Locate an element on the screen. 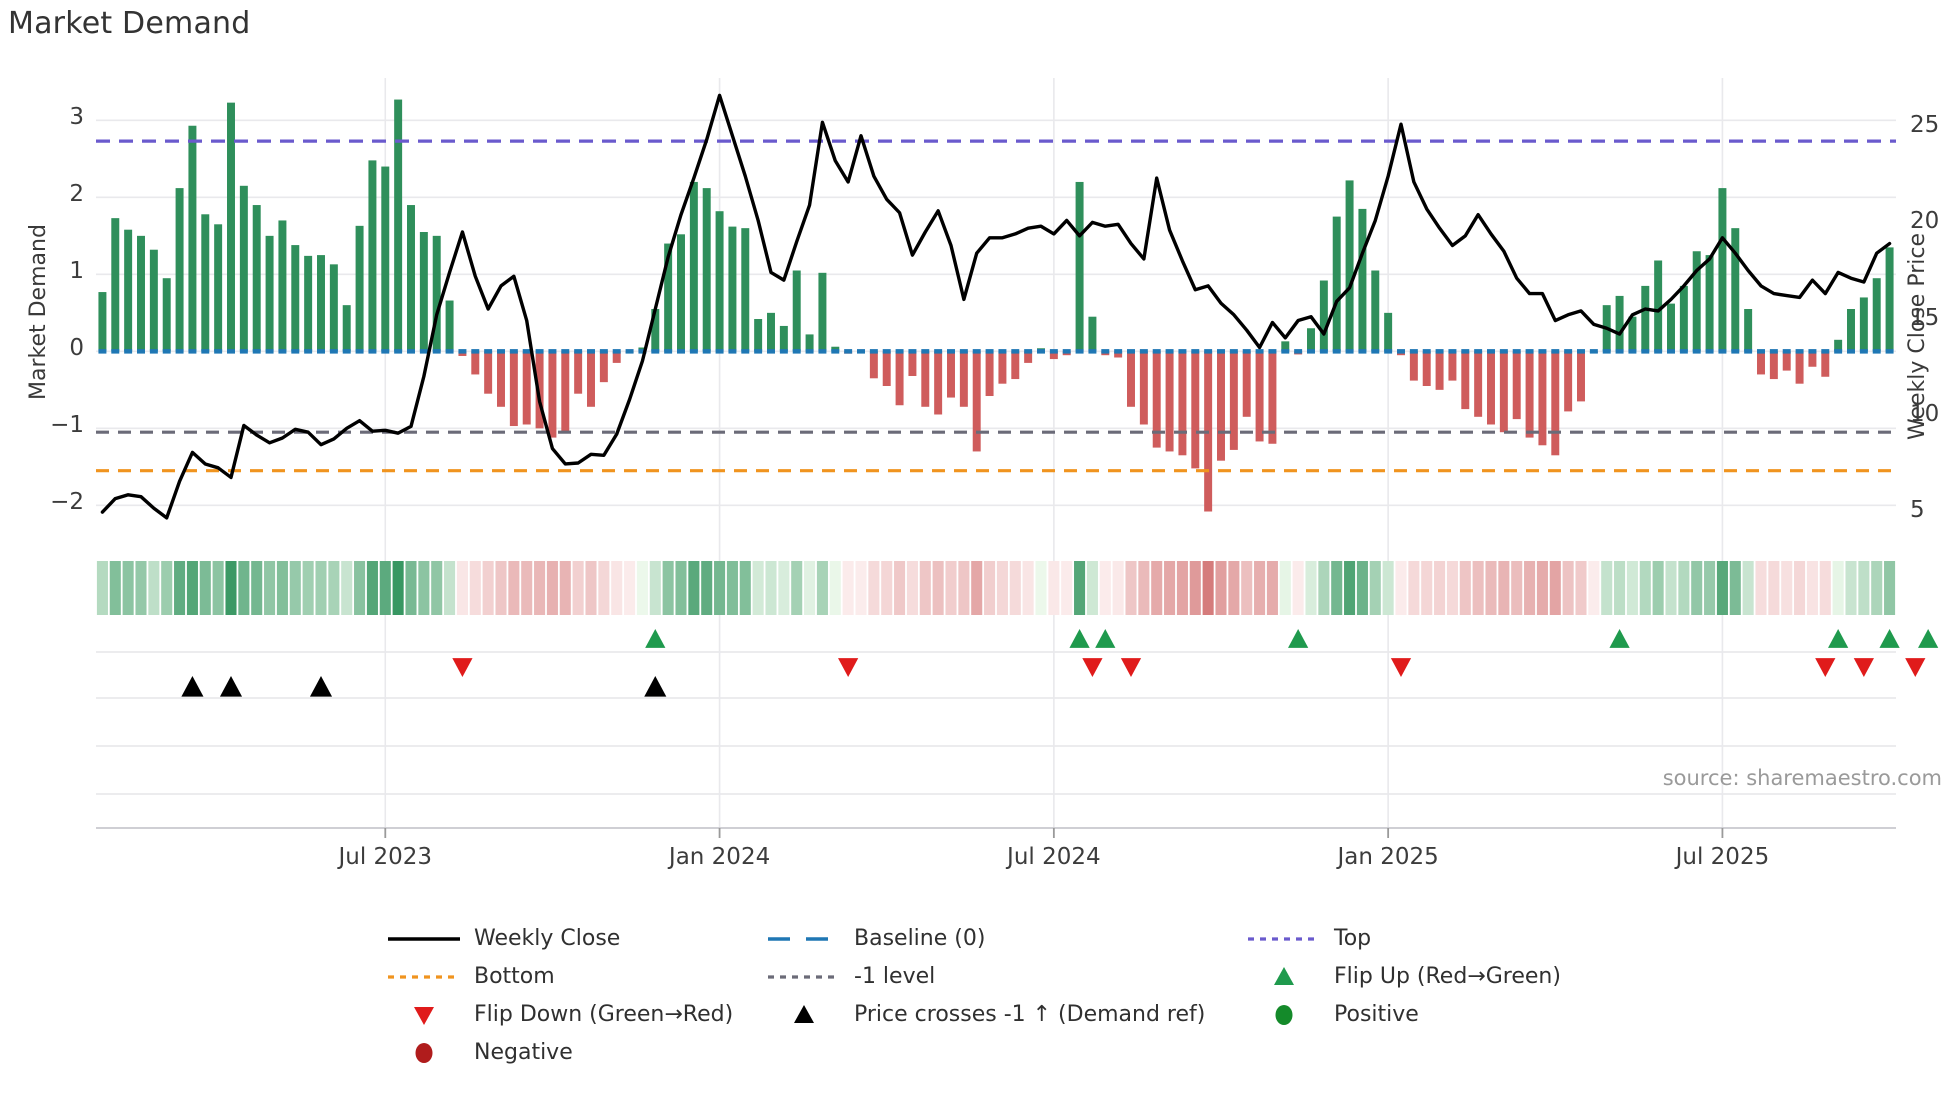 This screenshot has height=1102, width=1960. y-tick-right: 25 is located at coordinates (1925, 125).